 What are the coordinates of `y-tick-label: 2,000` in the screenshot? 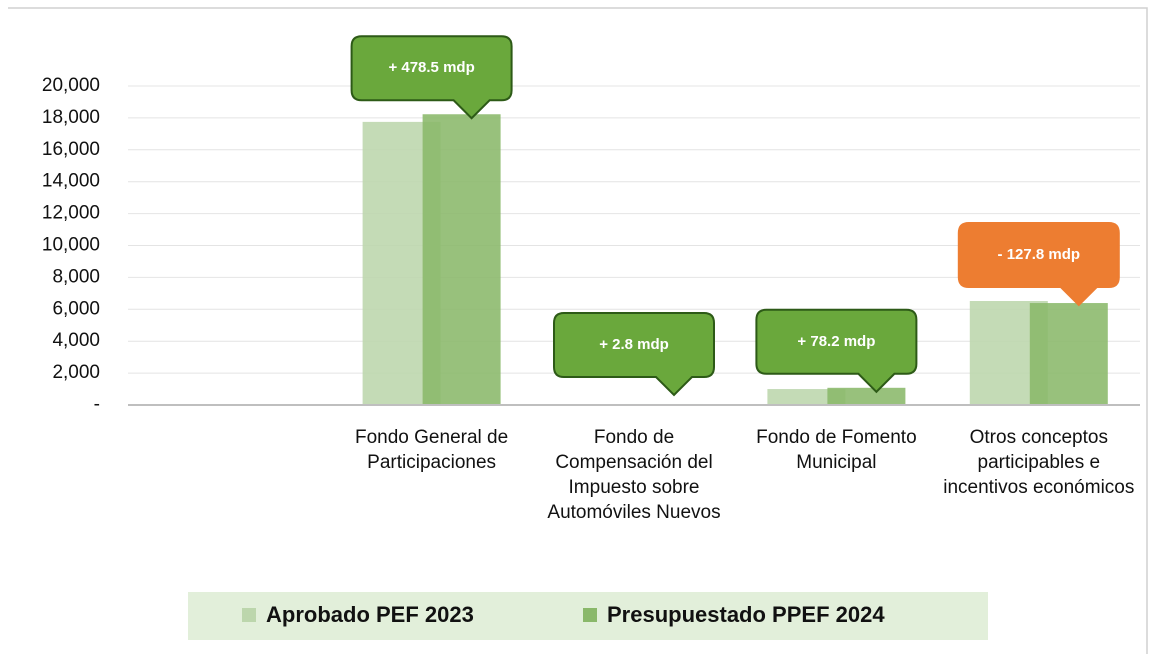 It's located at (76, 372).